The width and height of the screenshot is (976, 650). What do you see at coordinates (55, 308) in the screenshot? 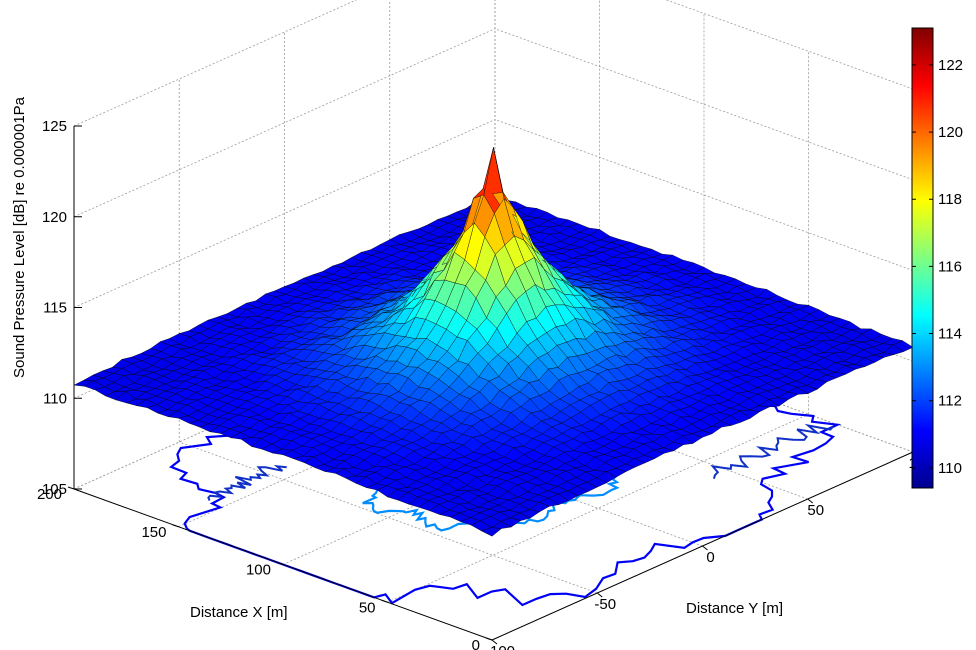
I see `z-tick-label: 115` at bounding box center [55, 308].